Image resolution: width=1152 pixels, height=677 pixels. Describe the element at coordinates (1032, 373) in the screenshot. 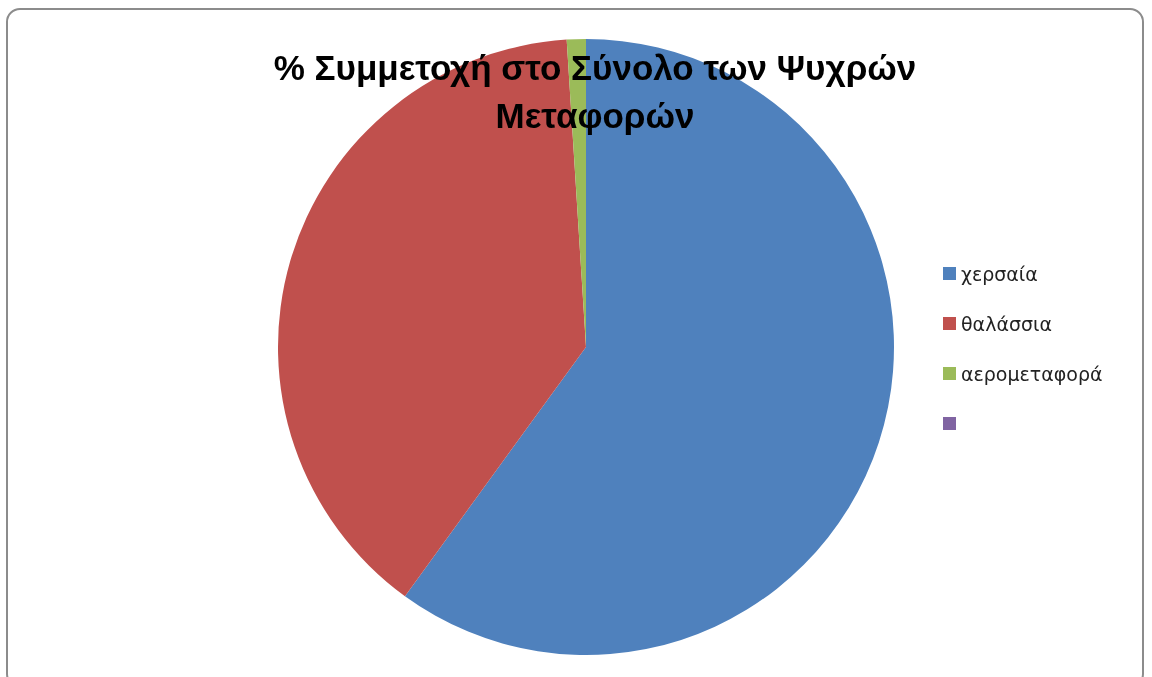

I see `legend-label: αερομεταφορά` at that location.